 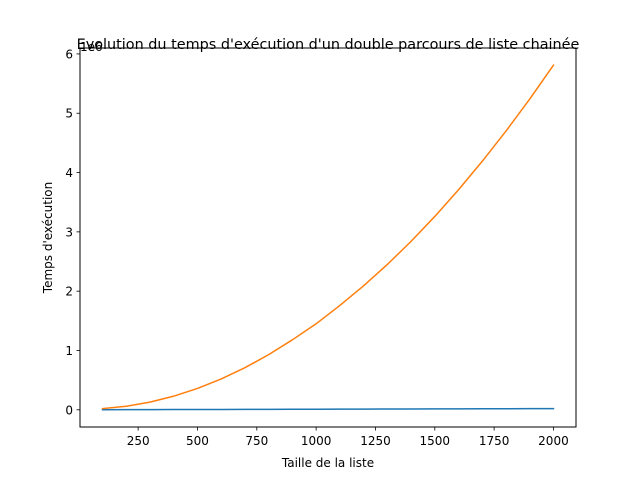 What do you see at coordinates (553, 441) in the screenshot?
I see `x-tick-label: 2000` at bounding box center [553, 441].